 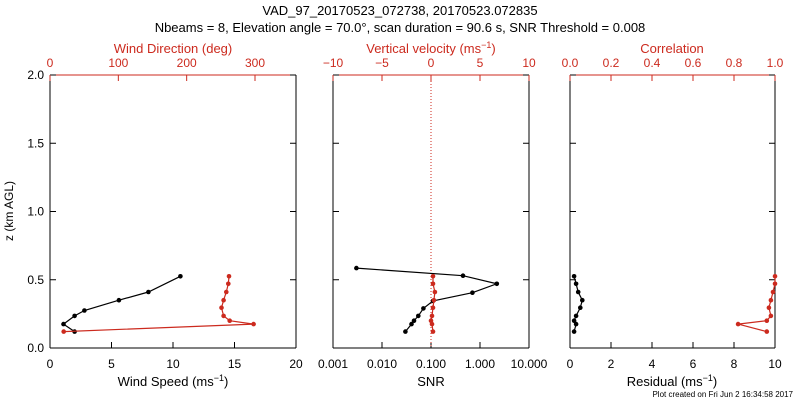 What do you see at coordinates (9, 211) in the screenshot?
I see `y-axis-label: z (km AGL)` at bounding box center [9, 211].